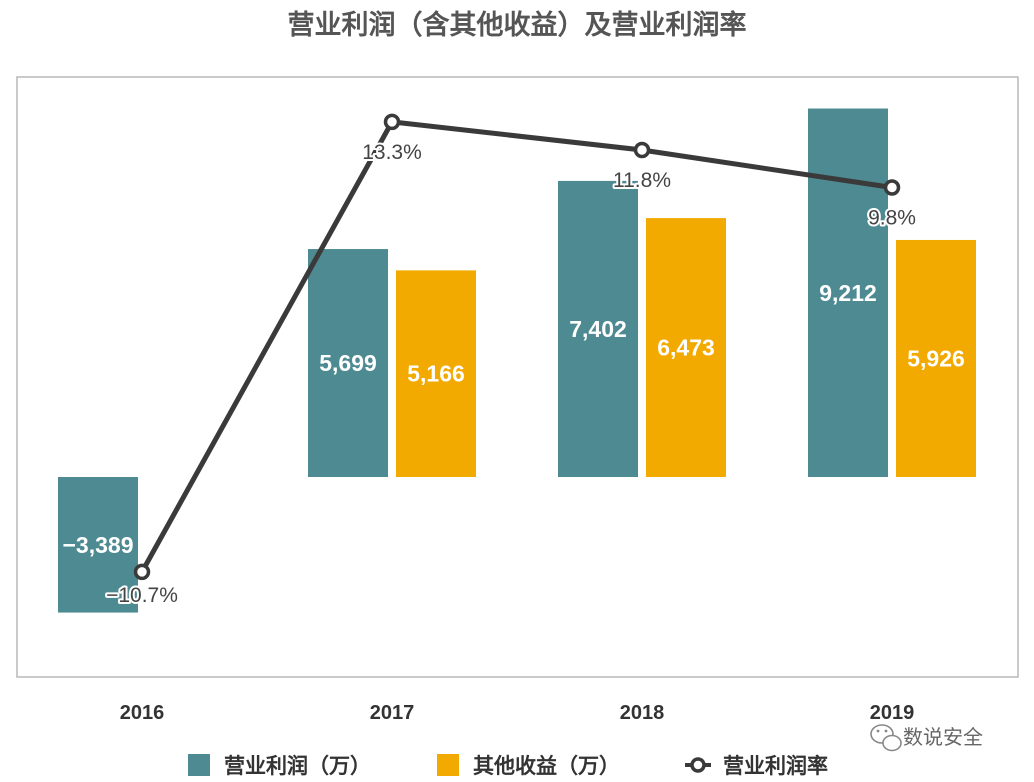  I want to click on profit-margin-point-2017, so click(392, 122).